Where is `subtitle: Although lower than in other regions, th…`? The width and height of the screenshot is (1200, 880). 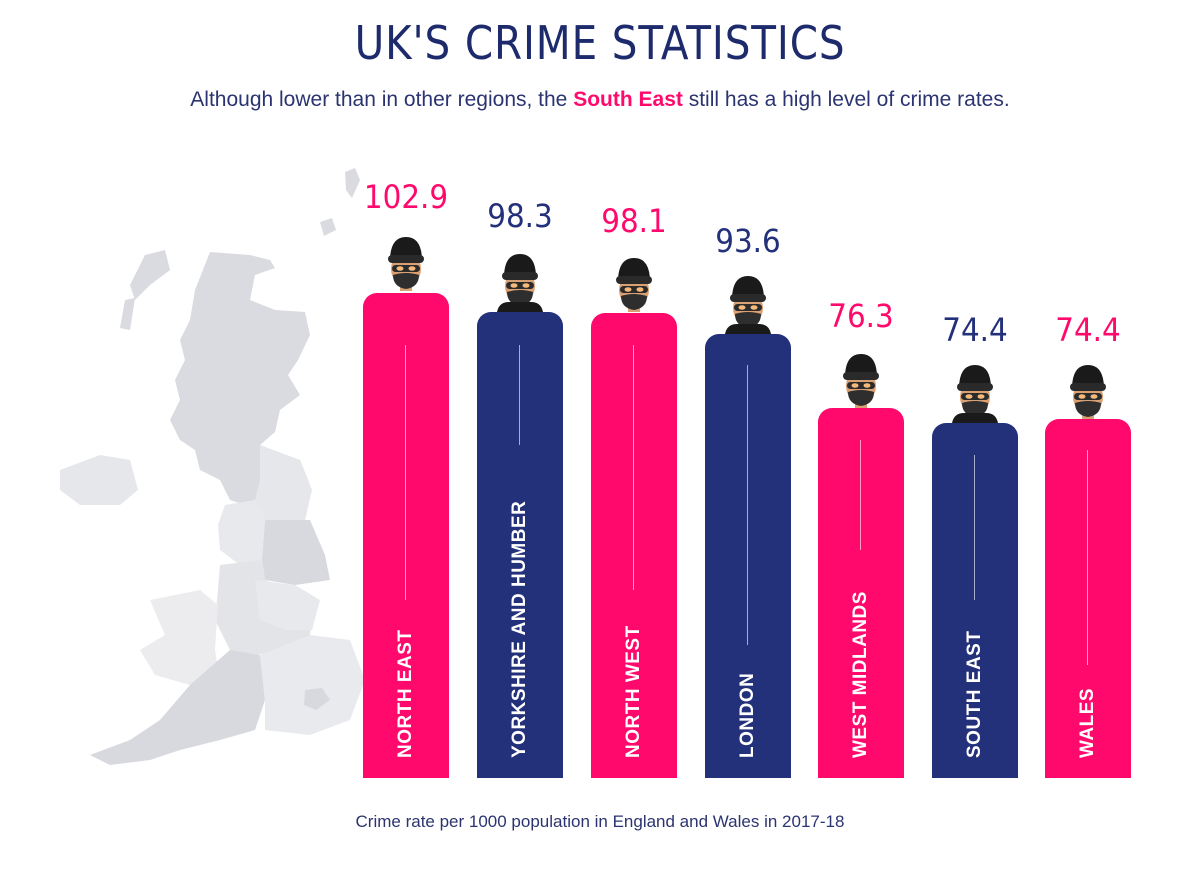
subtitle: Although lower than in other regions, th… is located at coordinates (600, 100).